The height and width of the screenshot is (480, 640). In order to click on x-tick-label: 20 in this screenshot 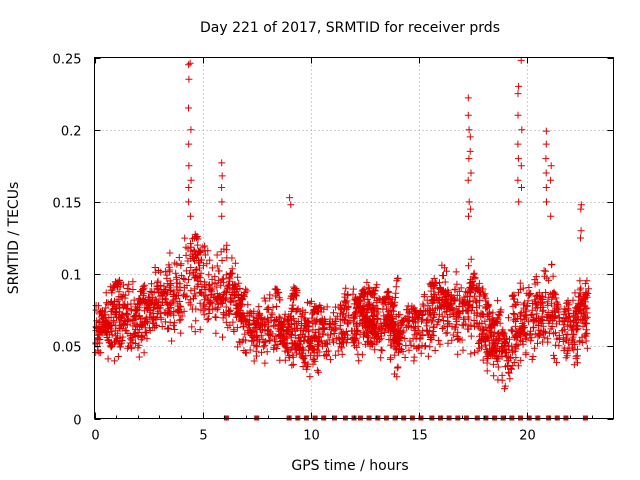, I will do `click(527, 436)`.